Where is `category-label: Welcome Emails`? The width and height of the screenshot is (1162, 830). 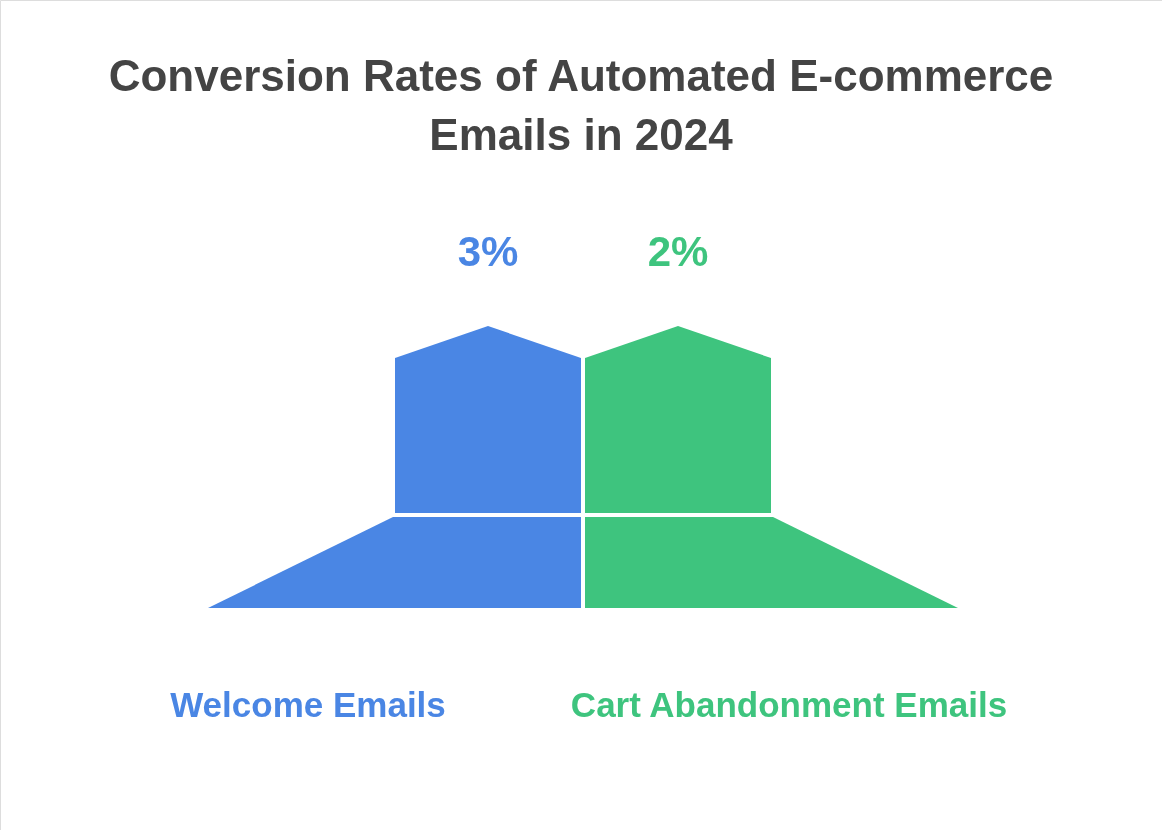
category-label: Welcome Emails is located at coordinates (308, 704).